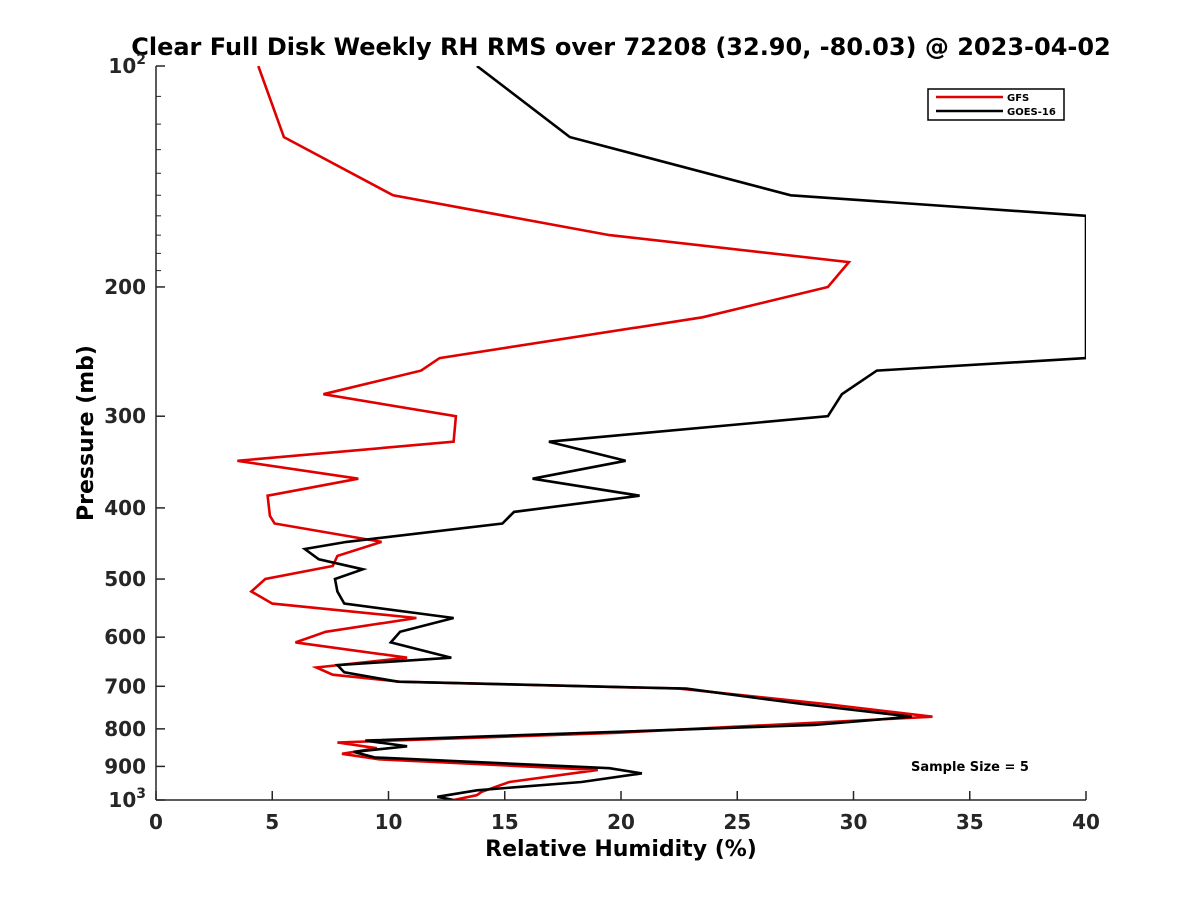 This screenshot has width=1200, height=900. What do you see at coordinates (272, 822) in the screenshot?
I see `x-tick-label: 5` at bounding box center [272, 822].